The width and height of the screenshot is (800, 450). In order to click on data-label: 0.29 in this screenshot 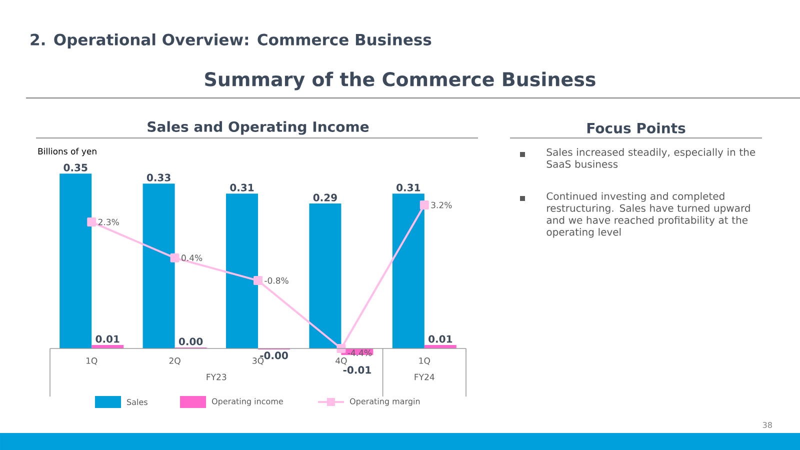, I will do `click(325, 198)`.